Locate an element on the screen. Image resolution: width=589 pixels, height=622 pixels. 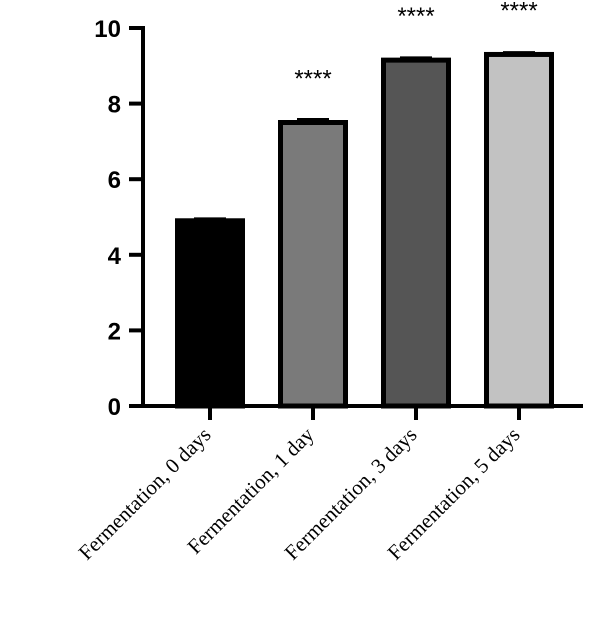
y-tick-label: 4 is located at coordinates (115, 256).